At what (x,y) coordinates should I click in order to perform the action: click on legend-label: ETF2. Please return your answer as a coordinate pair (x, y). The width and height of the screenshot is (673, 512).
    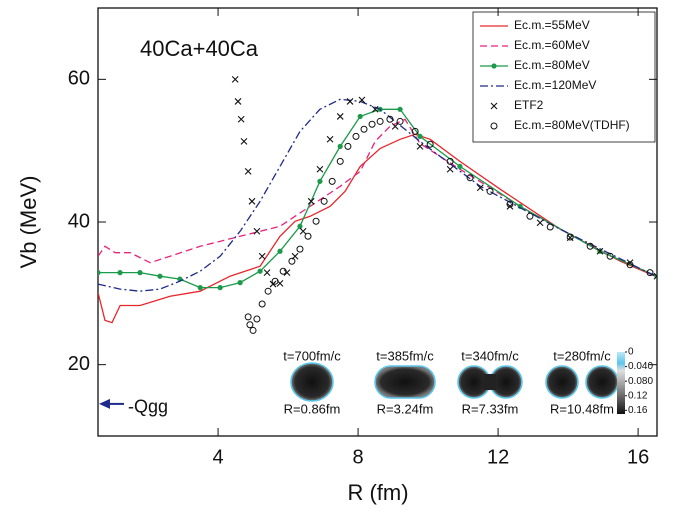
    Looking at the image, I should click on (529, 105).